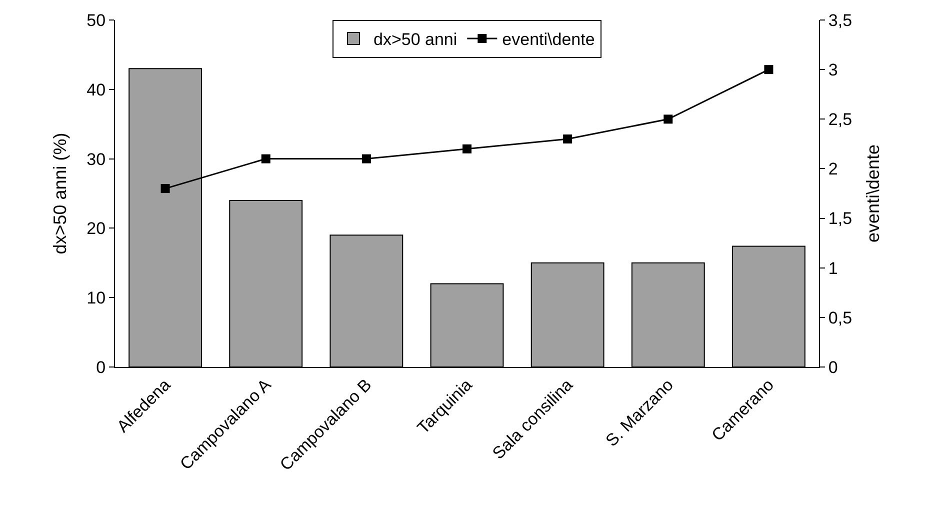  What do you see at coordinates (60, 193) in the screenshot?
I see `y-axis-title: dx>50 anni (%)` at bounding box center [60, 193].